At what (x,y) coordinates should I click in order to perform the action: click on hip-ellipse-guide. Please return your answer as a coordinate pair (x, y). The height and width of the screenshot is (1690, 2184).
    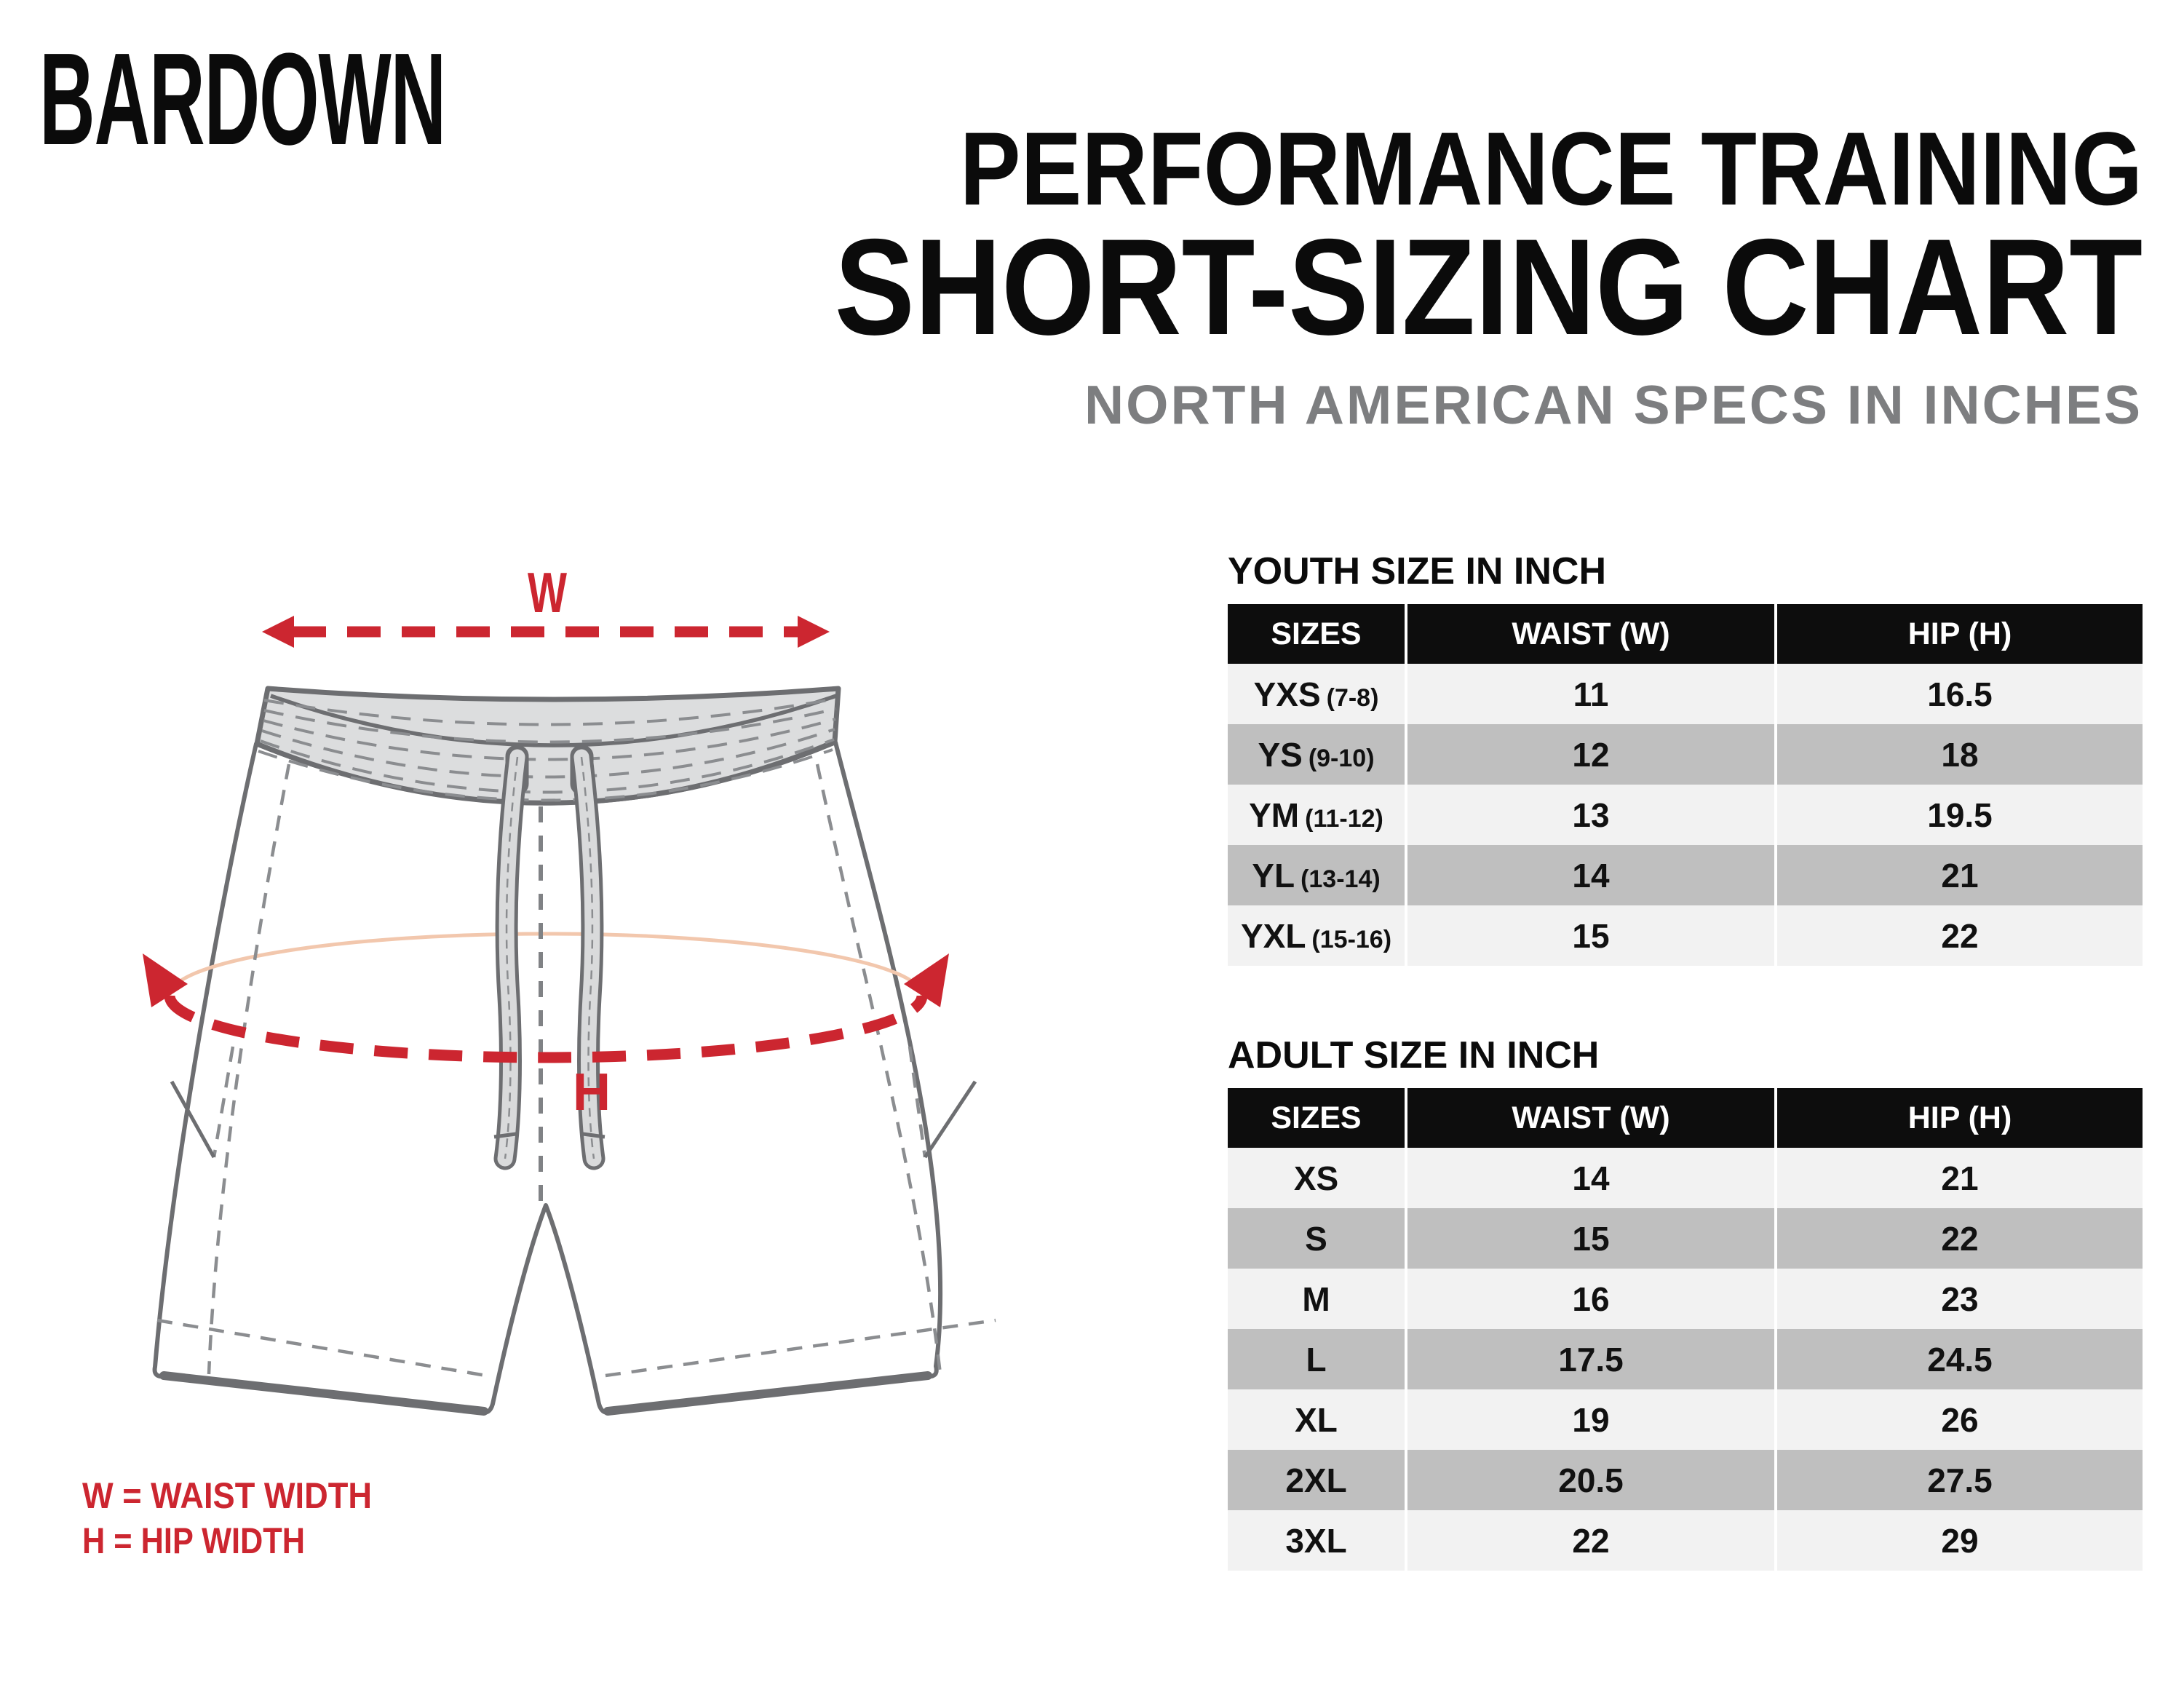
    Looking at the image, I should click on (545, 964).